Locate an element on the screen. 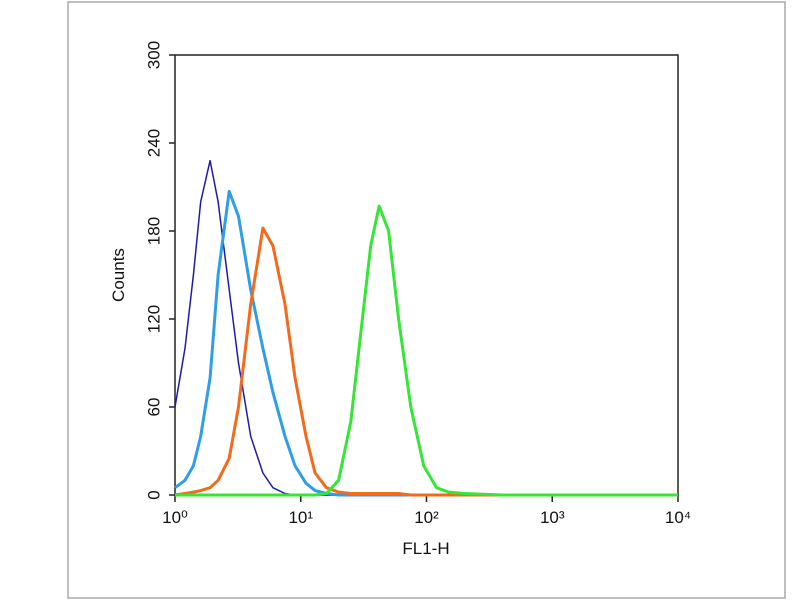 The image size is (800, 605). x-axis-label: FL1-H is located at coordinates (425, 548).